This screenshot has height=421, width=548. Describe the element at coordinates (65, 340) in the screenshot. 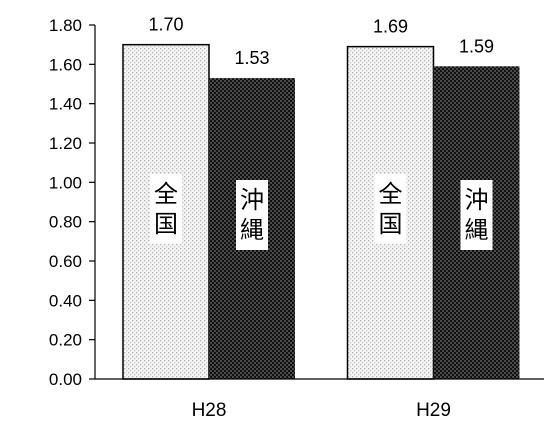

I see `y-tick-label: 0.20` at that location.